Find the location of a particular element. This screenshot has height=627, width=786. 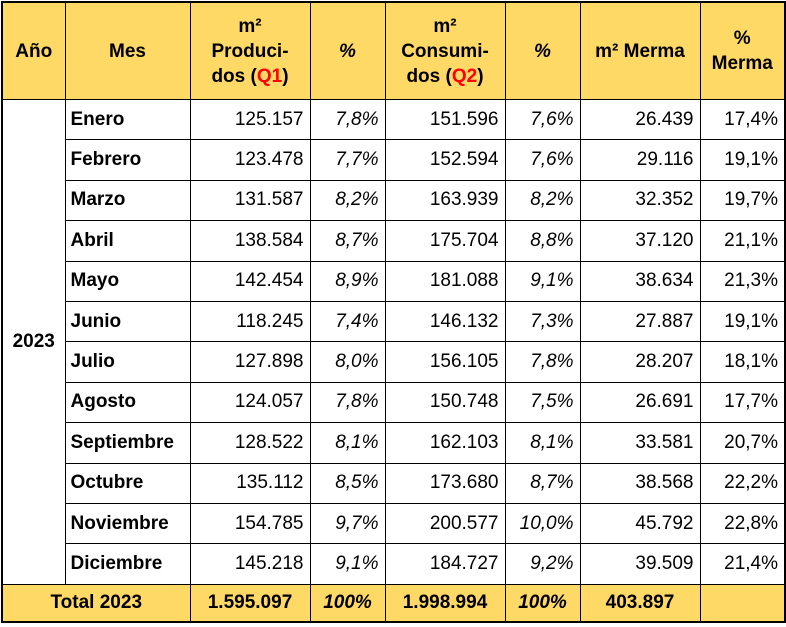

produced-cell: 142.454 is located at coordinates (250, 281).